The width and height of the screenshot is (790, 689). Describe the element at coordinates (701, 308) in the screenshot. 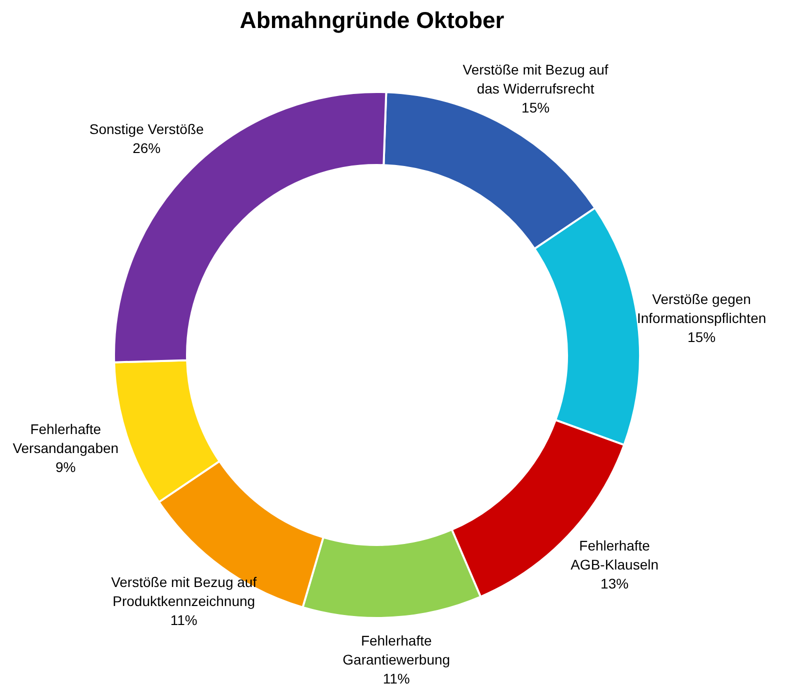

I see `slice-label: Verstöße gegen Informationspflichten` at that location.